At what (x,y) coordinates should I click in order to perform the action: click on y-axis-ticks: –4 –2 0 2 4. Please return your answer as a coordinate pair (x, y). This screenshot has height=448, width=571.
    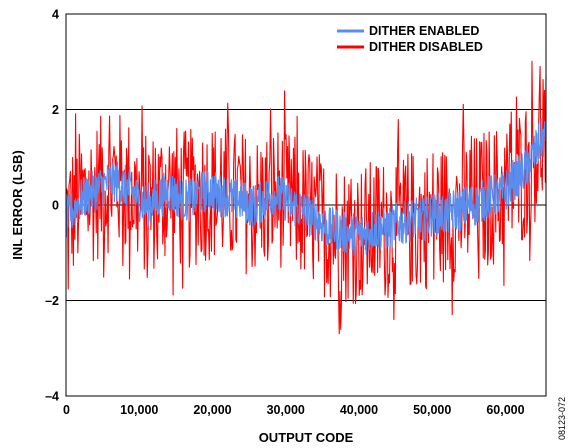
    Looking at the image, I should click on (52, 206).